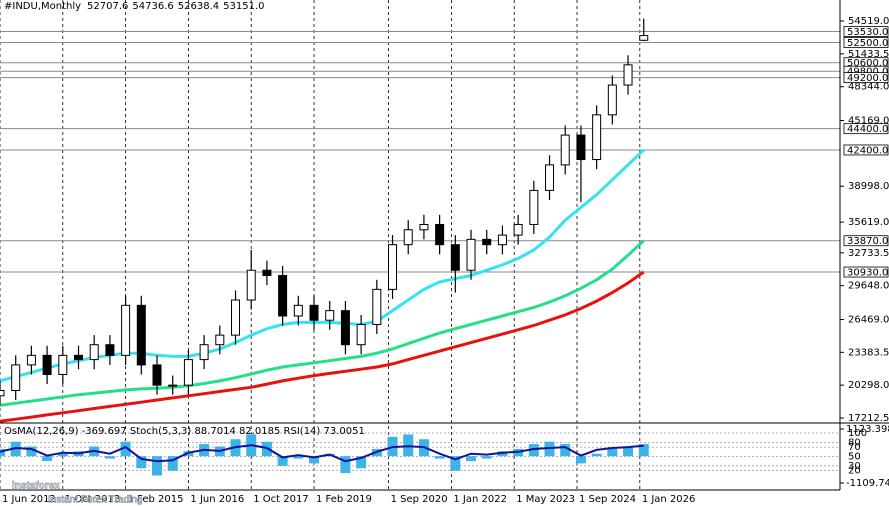  I want to click on x-tick-label: 1 Feb 2015, so click(156, 499).